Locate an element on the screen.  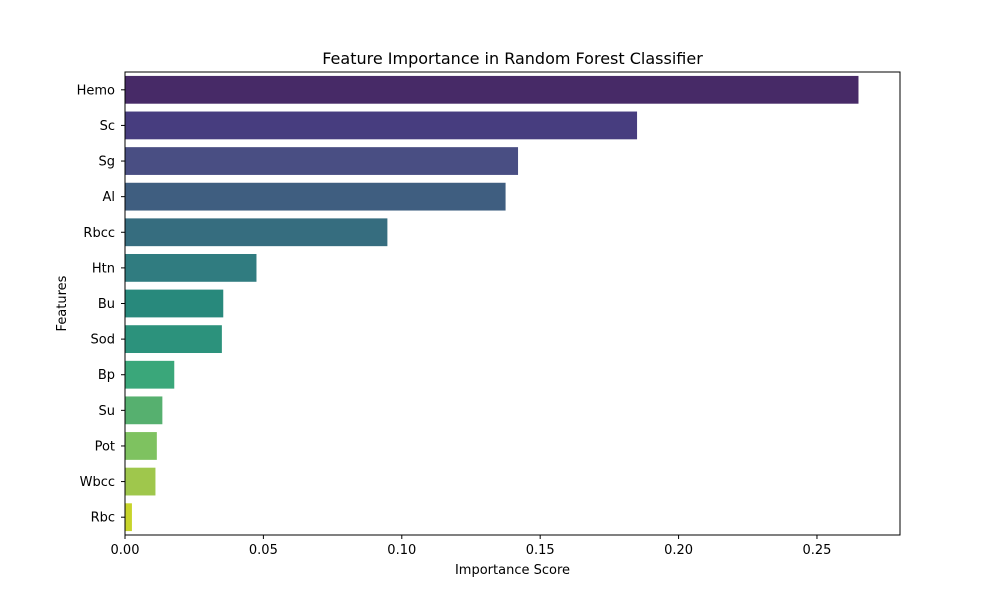
y-tick-label: Sod is located at coordinates (103, 340).